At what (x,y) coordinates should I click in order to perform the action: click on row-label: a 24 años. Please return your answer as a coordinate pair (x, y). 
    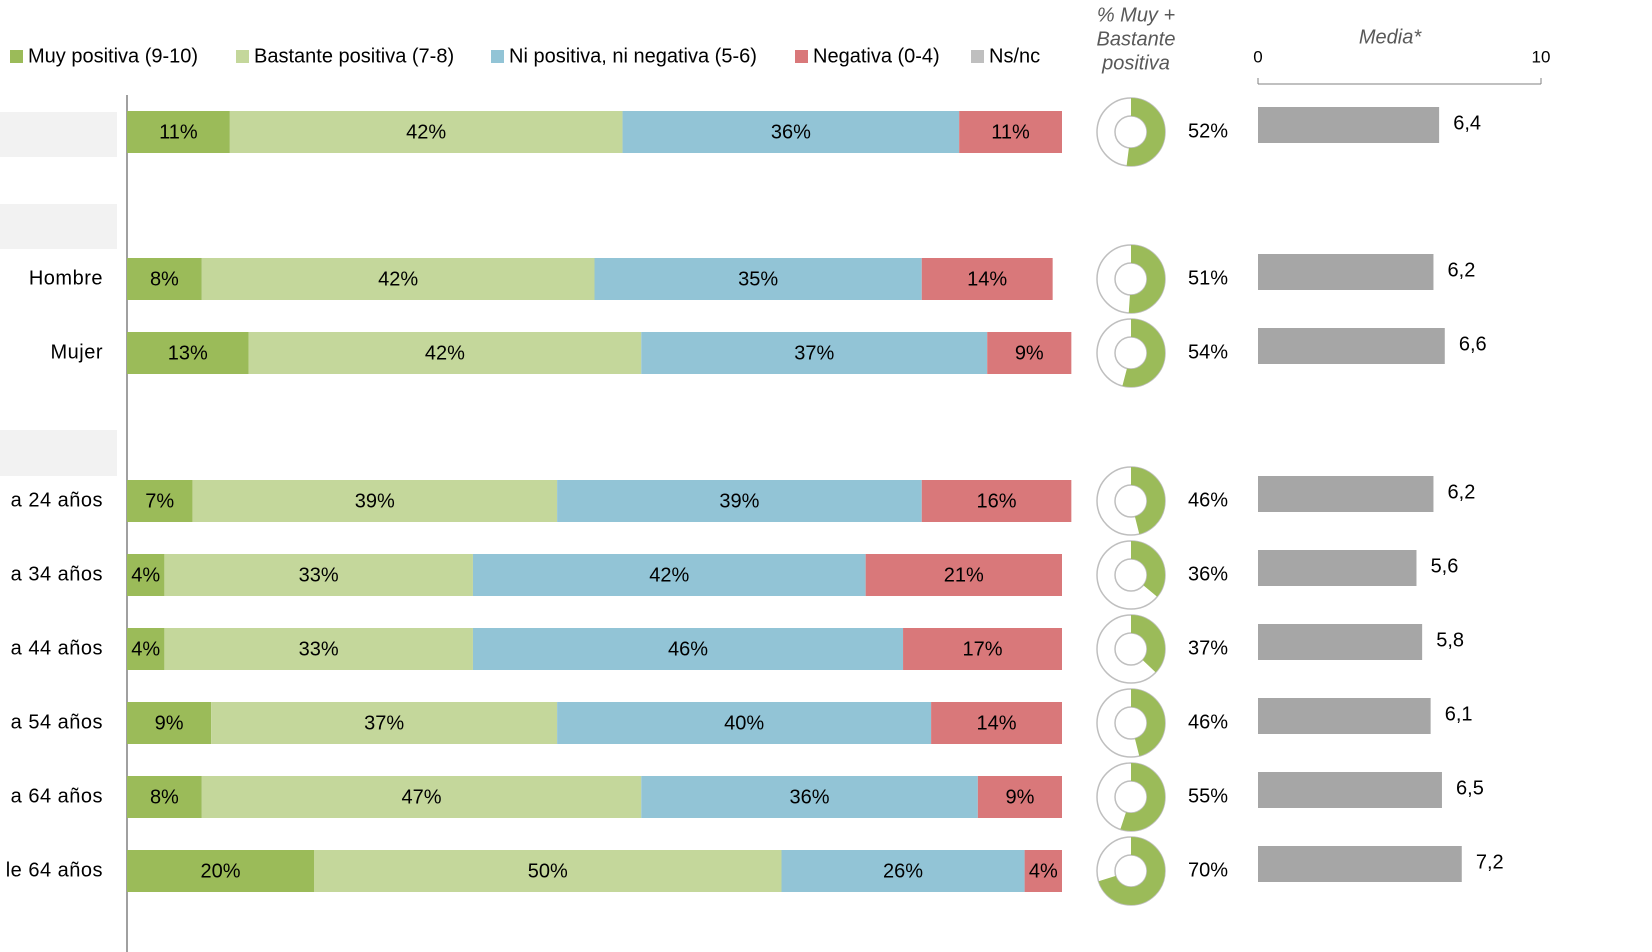
    Looking at the image, I should click on (57, 500).